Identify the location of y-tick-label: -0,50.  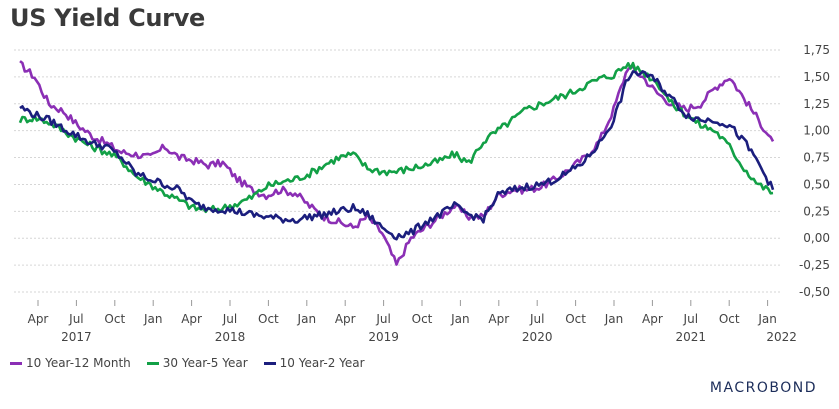
(814, 292).